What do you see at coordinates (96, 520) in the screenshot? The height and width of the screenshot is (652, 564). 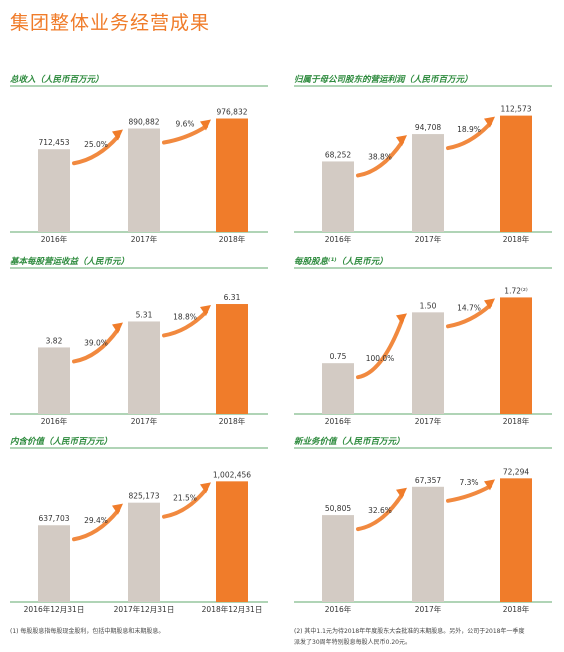 I see `growth-label-1: 29.4%` at bounding box center [96, 520].